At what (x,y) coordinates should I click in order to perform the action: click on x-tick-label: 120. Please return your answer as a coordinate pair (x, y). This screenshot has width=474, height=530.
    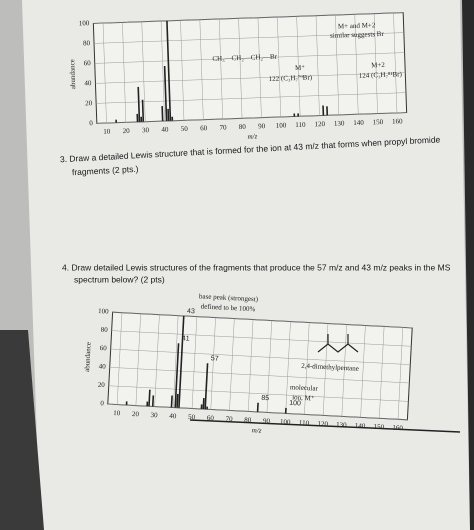
    Looking at the image, I should click on (322, 424).